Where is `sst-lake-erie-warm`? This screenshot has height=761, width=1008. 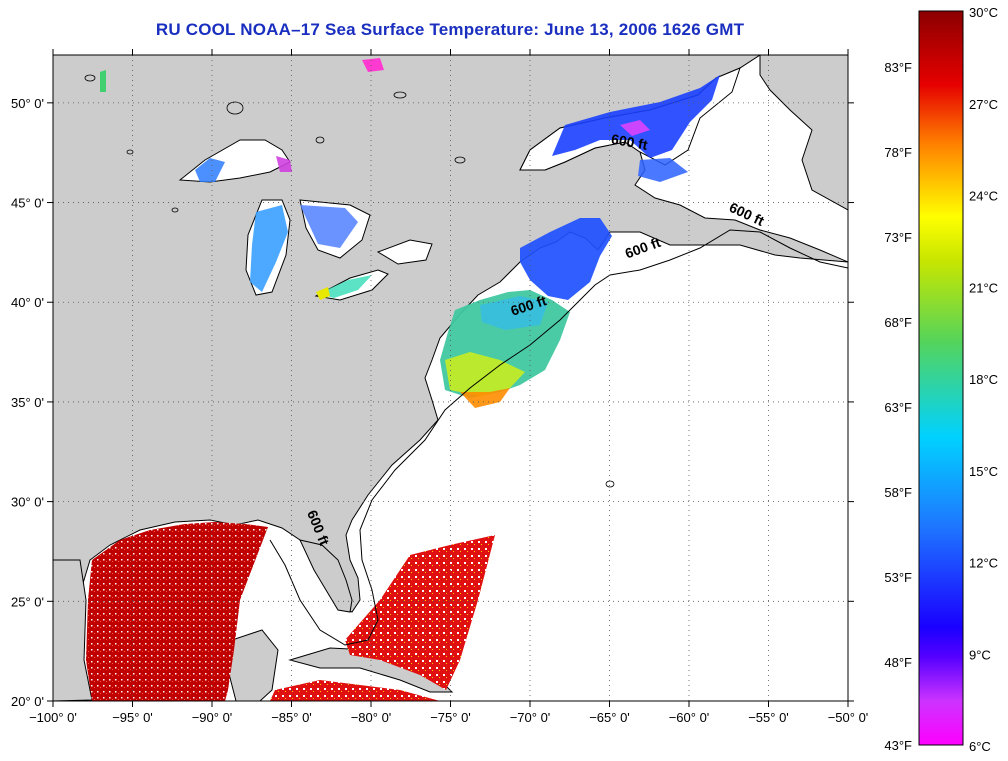 sst-lake-erie-warm is located at coordinates (323, 293).